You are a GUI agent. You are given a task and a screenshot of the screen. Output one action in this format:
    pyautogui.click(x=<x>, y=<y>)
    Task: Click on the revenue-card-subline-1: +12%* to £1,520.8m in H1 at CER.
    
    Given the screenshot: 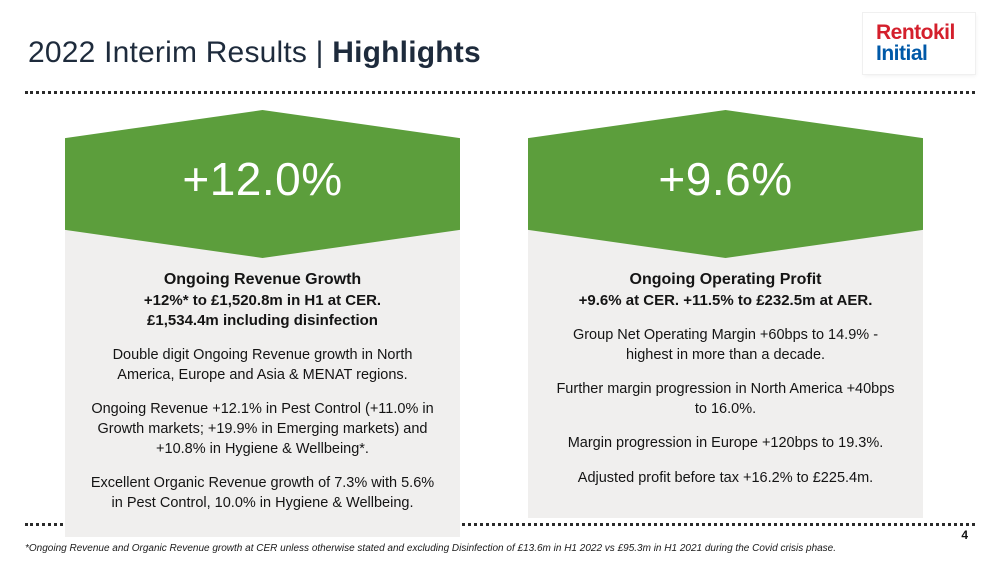 What is the action you would take?
    pyautogui.click(x=262, y=300)
    